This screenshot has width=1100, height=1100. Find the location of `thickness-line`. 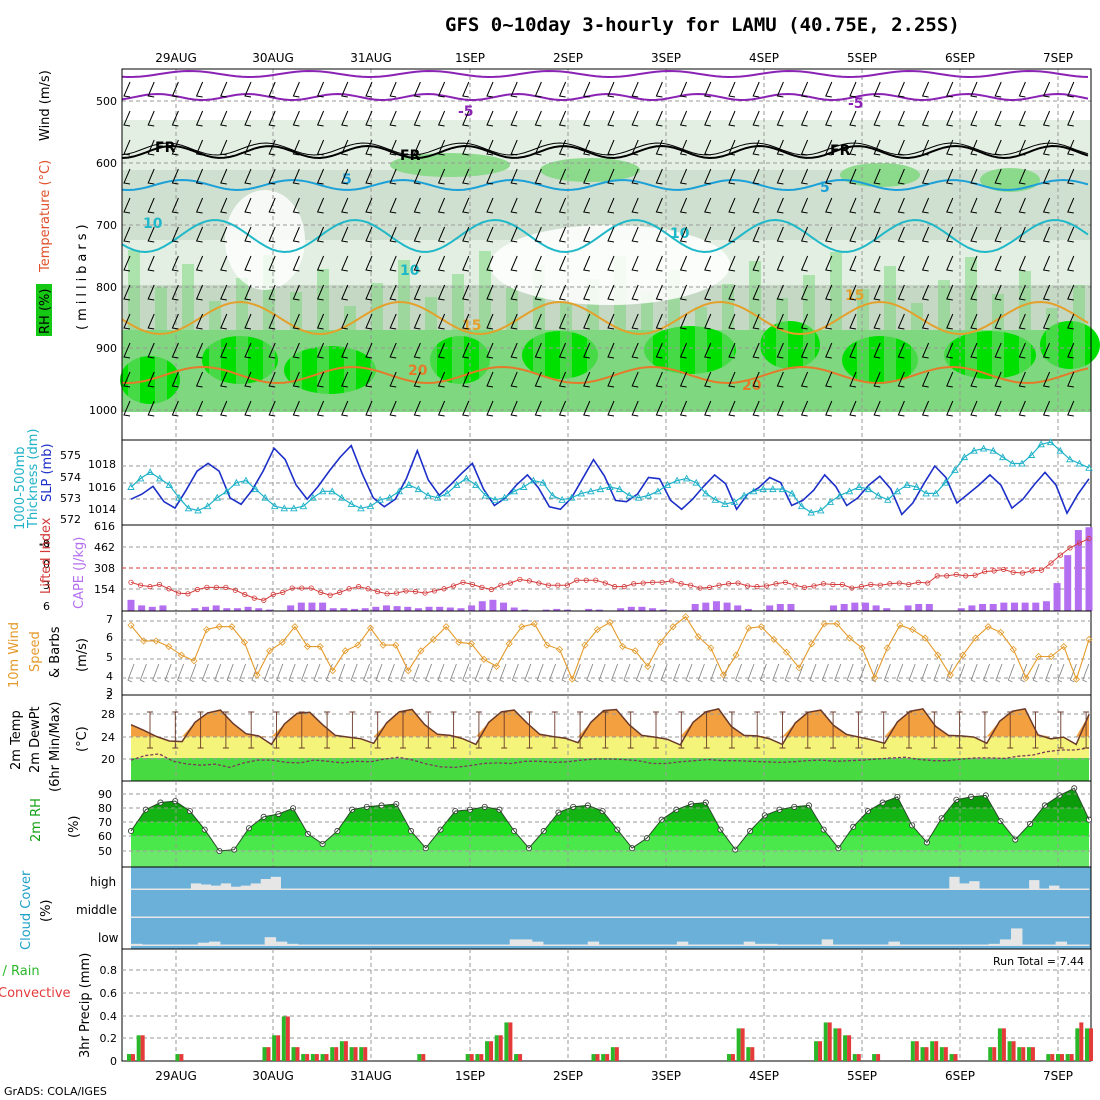

thickness-line is located at coordinates (610, 477).